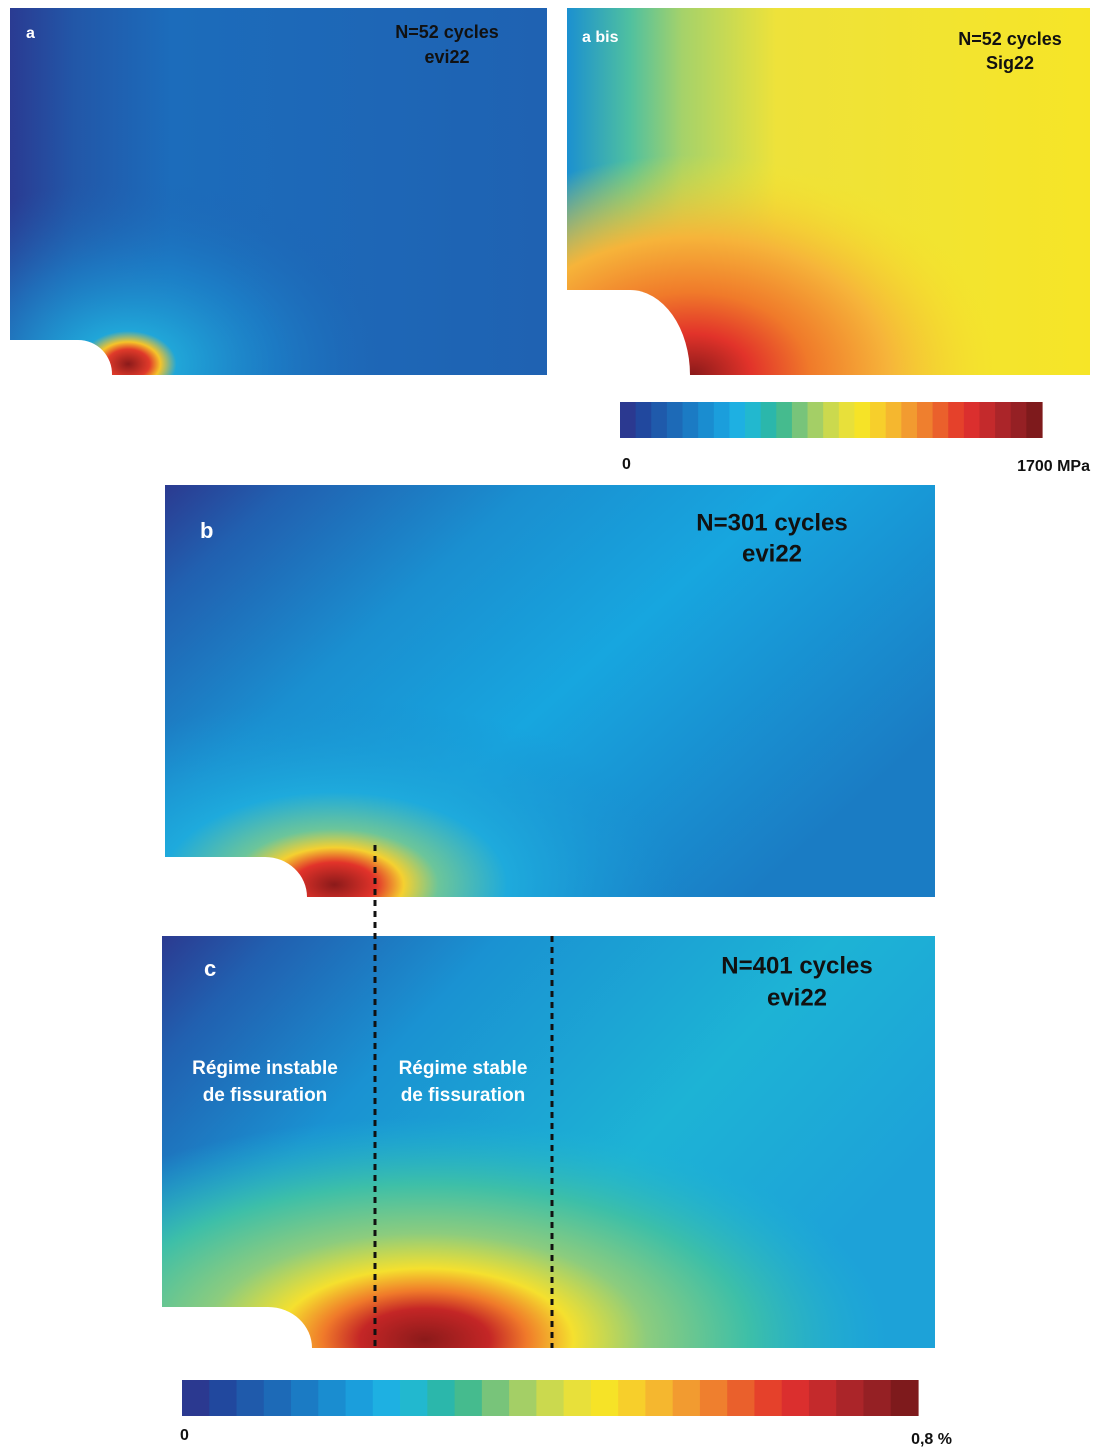 The height and width of the screenshot is (1450, 1098). What do you see at coordinates (463, 1068) in the screenshot?
I see `annotation: Régime stable` at bounding box center [463, 1068].